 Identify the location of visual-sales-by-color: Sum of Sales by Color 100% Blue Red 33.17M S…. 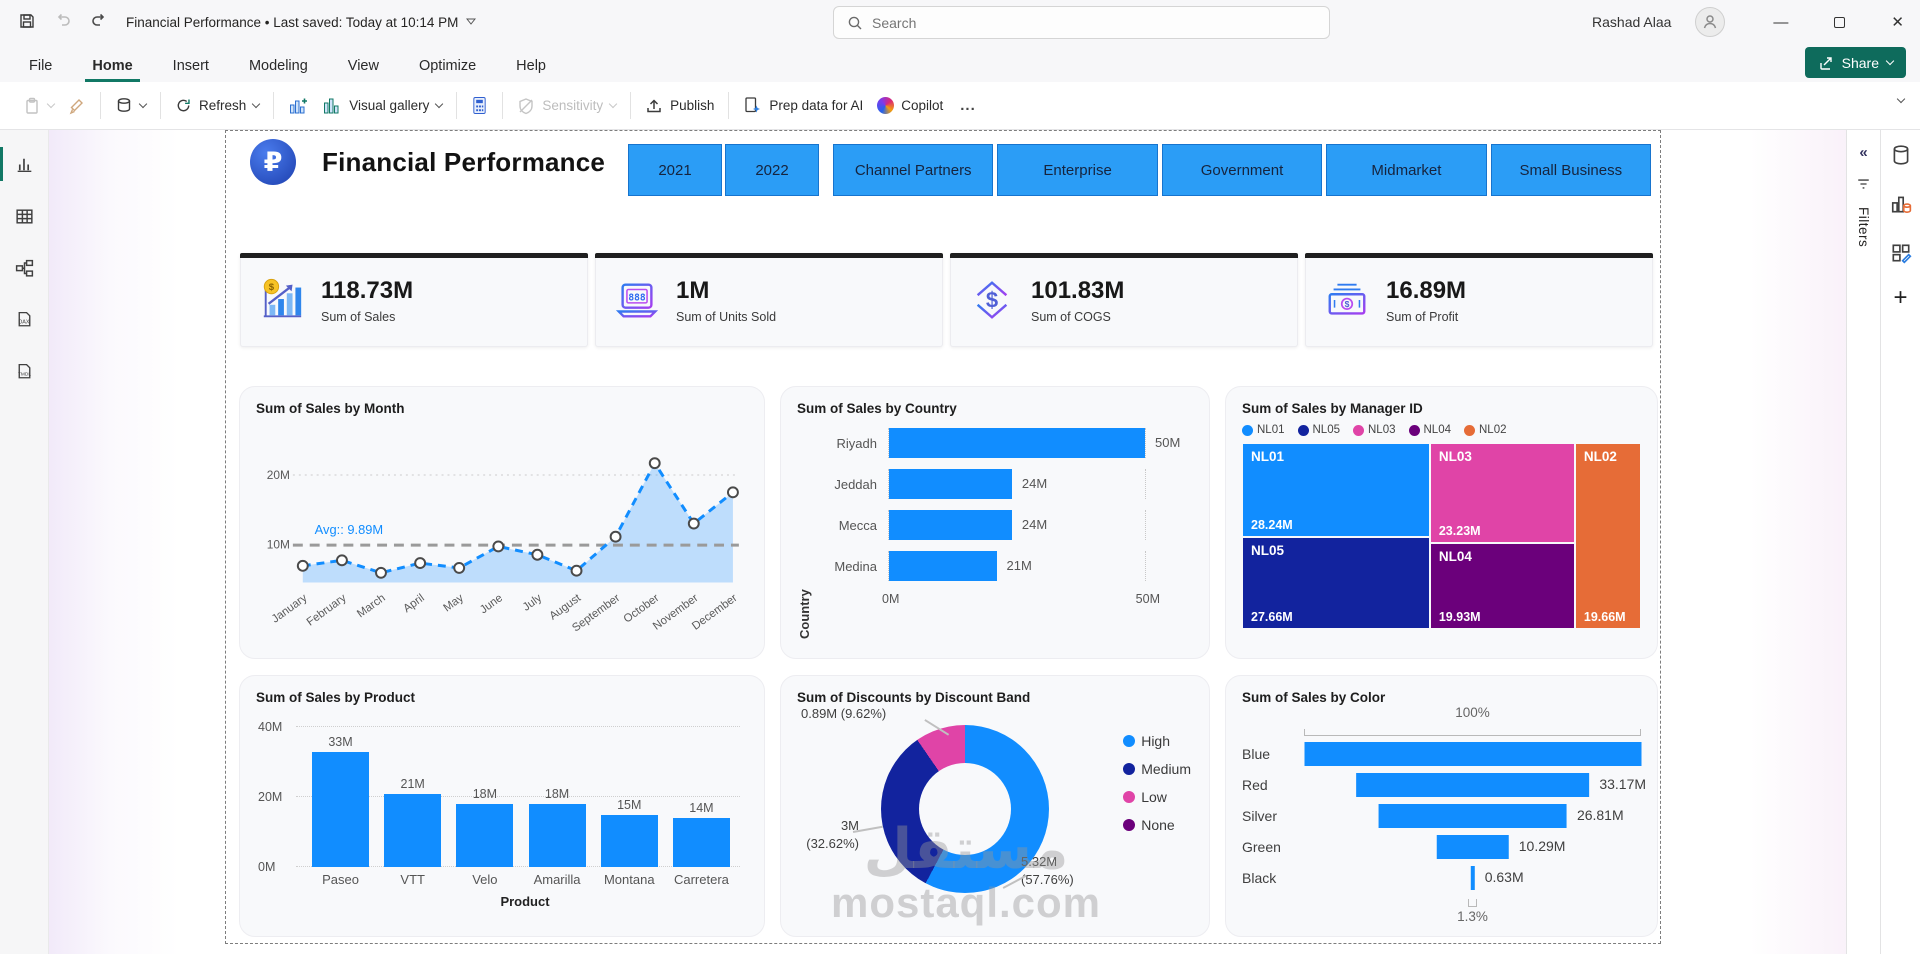
(1441, 806).